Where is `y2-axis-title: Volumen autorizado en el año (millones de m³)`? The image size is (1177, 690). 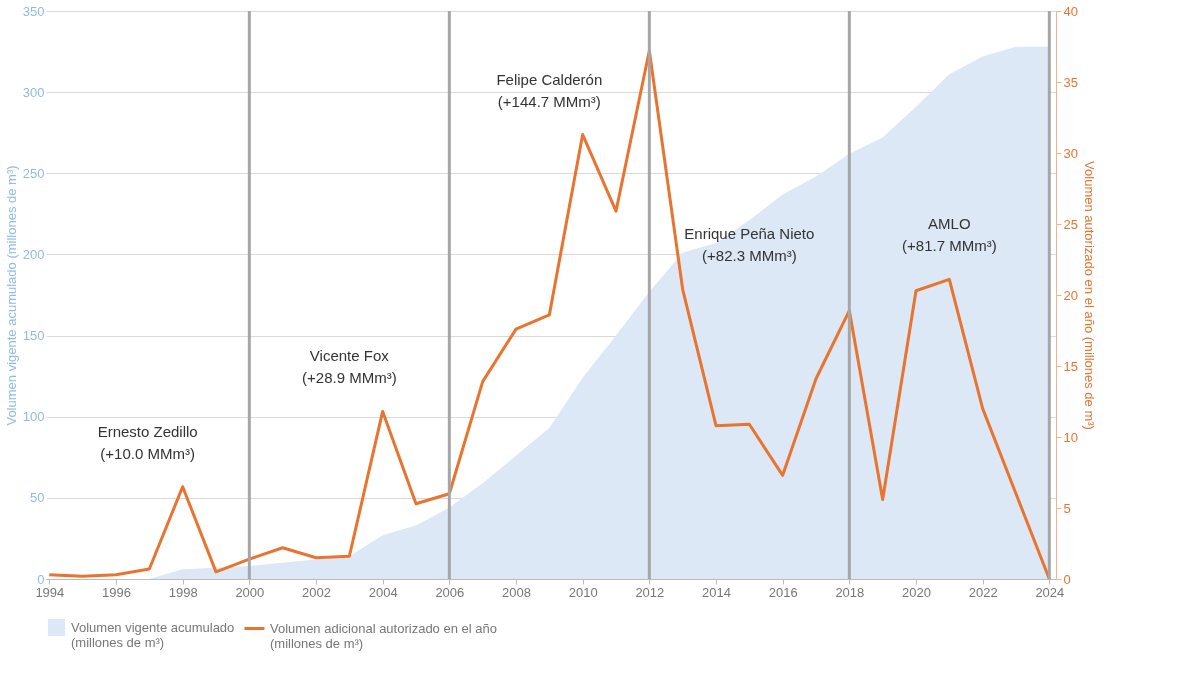 y2-axis-title: Volumen autorizado en el año (millones de m³) is located at coordinates (1089, 295).